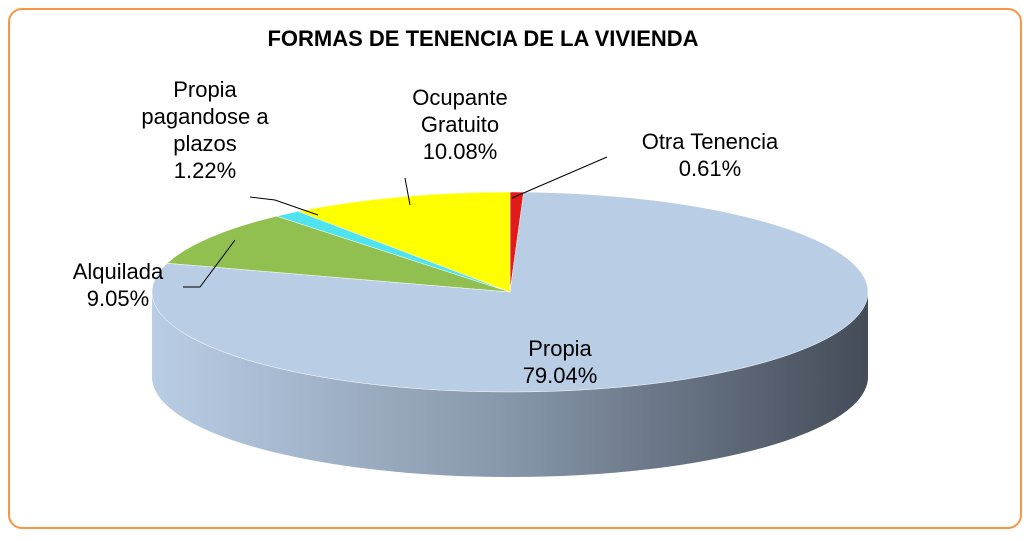 This screenshot has height=541, width=1034. I want to click on label-category: Alquilada, so click(118, 271).